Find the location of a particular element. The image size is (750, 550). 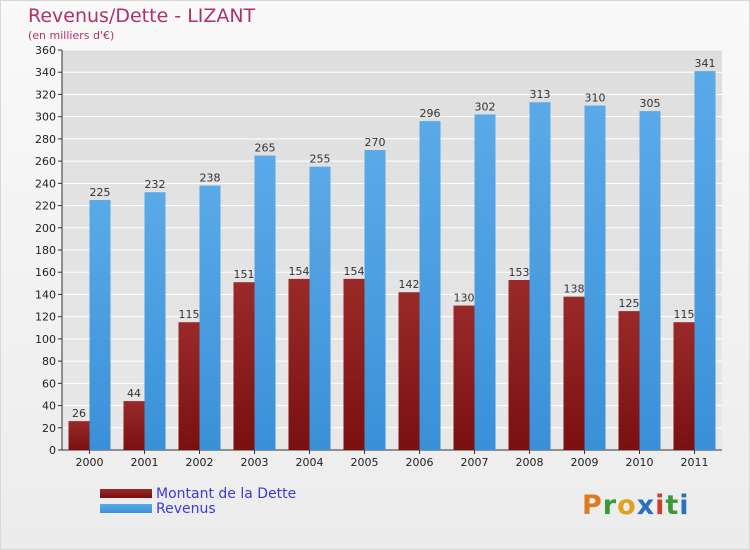

data-label-debt: 130 is located at coordinates (464, 298).